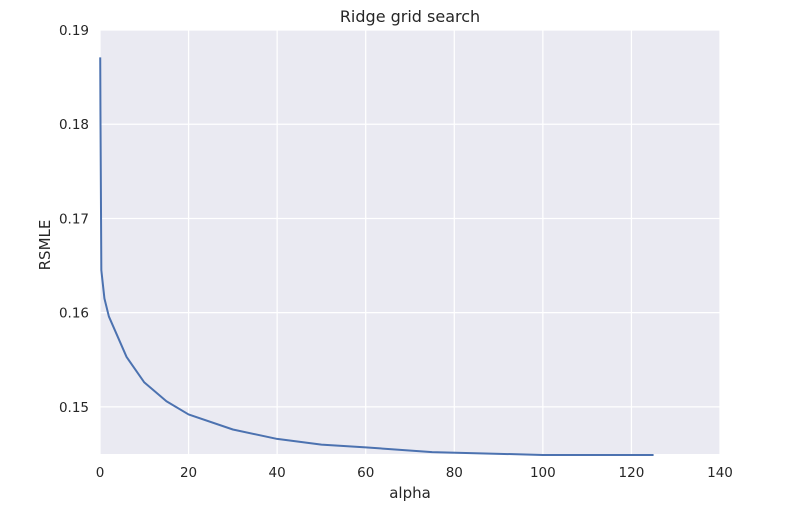  I want to click on y-tick-label: 0.17, so click(74, 219).